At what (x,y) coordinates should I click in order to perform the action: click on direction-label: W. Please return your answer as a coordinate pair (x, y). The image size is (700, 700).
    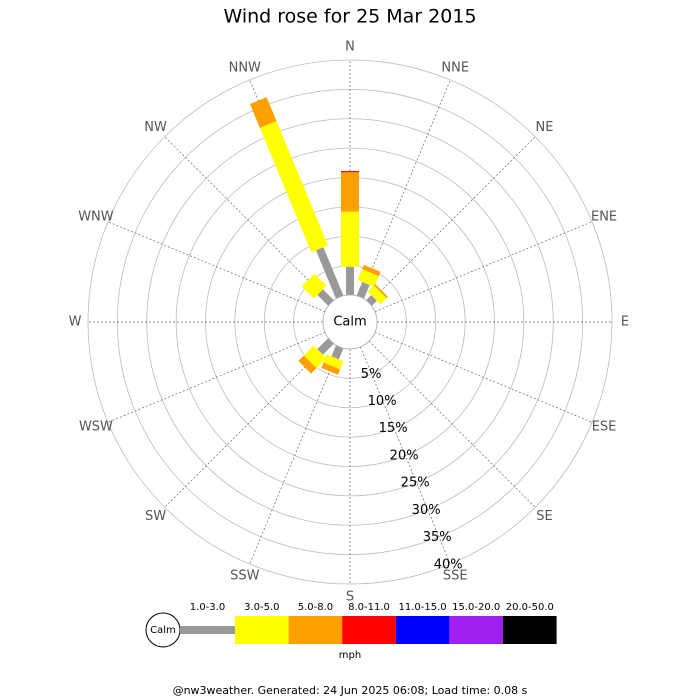
    Looking at the image, I should click on (75, 322).